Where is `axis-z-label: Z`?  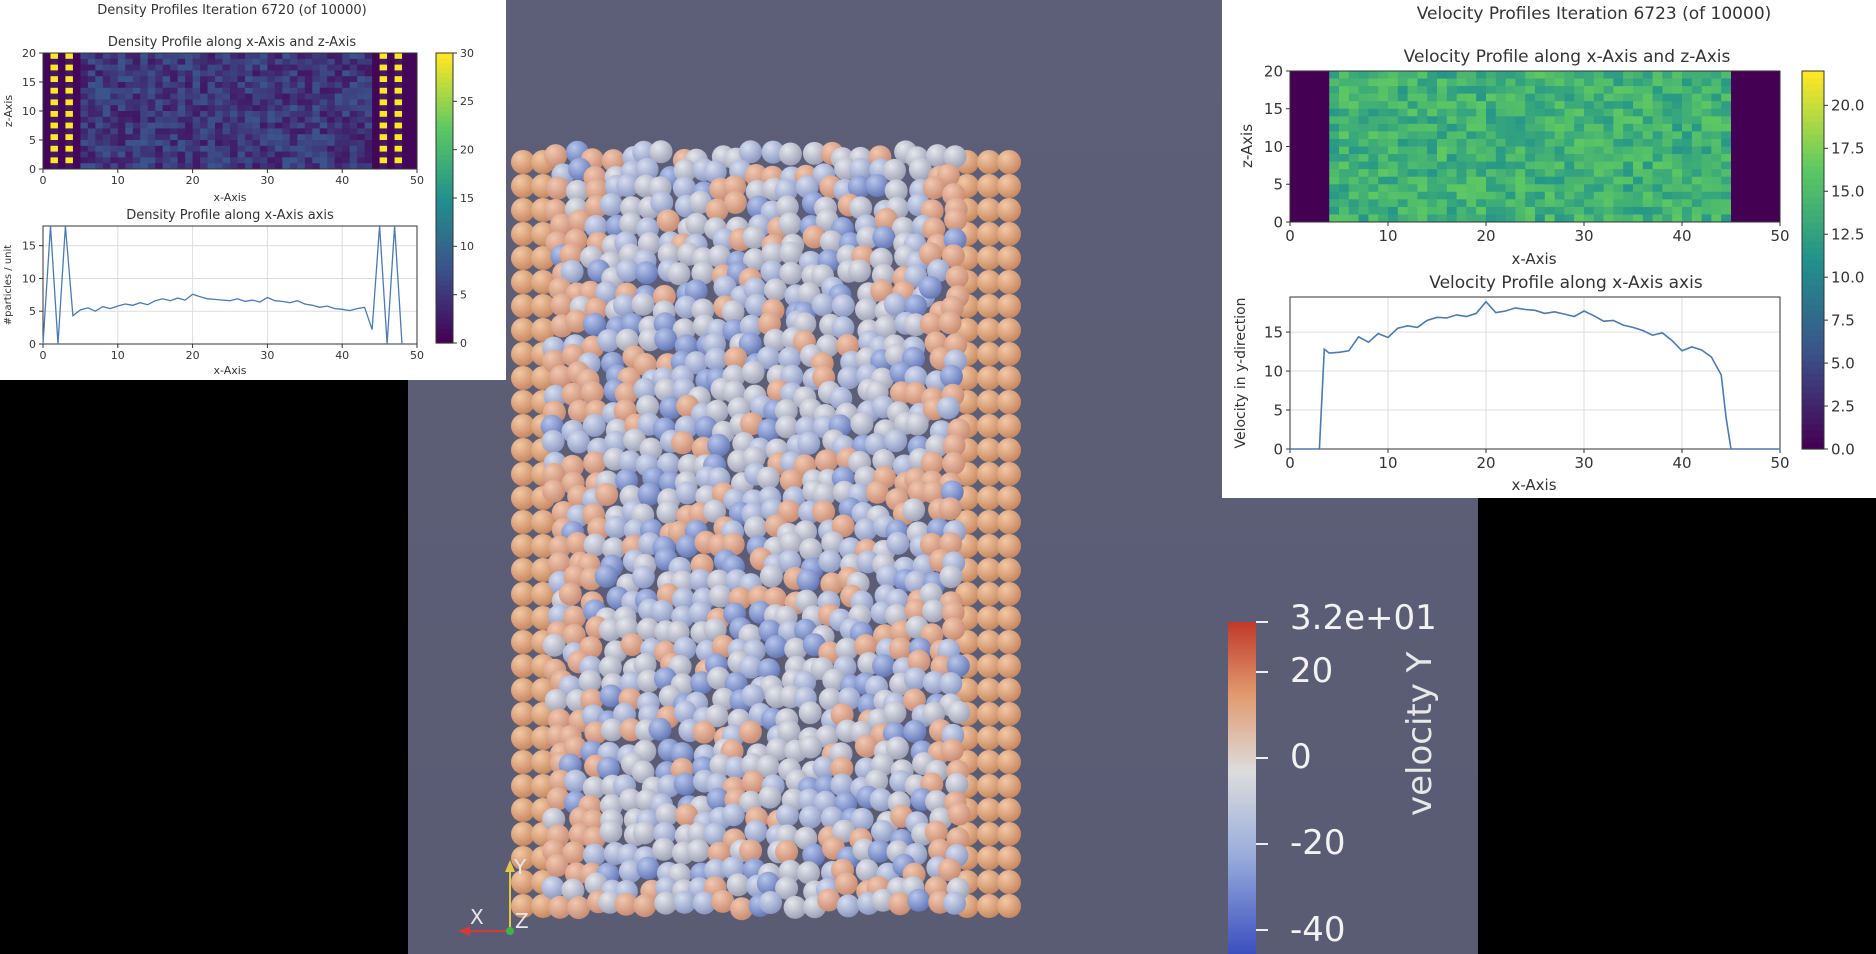 axis-z-label: Z is located at coordinates (522, 921).